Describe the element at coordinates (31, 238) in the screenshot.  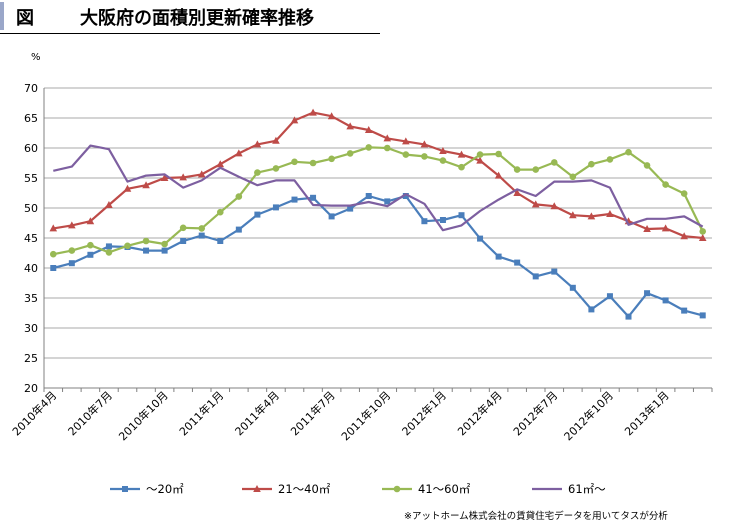
I see `y-tick-label: 45` at that location.